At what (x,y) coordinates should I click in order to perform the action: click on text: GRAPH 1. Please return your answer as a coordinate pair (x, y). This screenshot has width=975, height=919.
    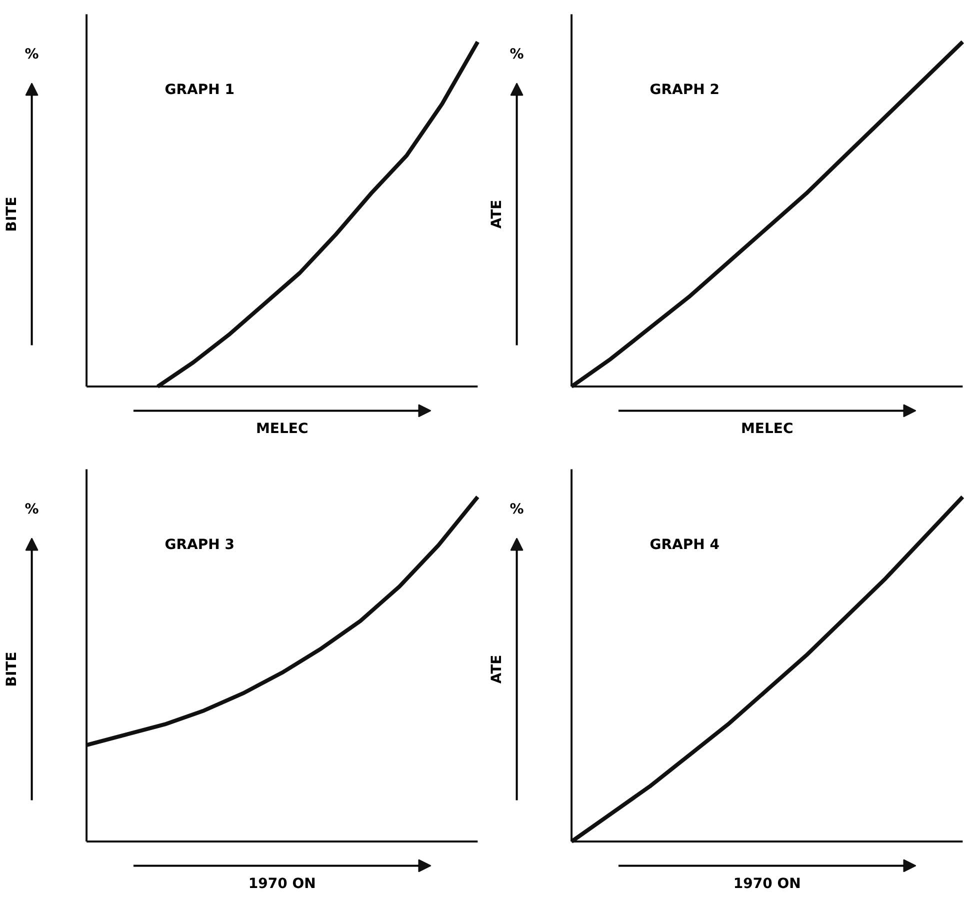
    Looking at the image, I should click on (199, 90).